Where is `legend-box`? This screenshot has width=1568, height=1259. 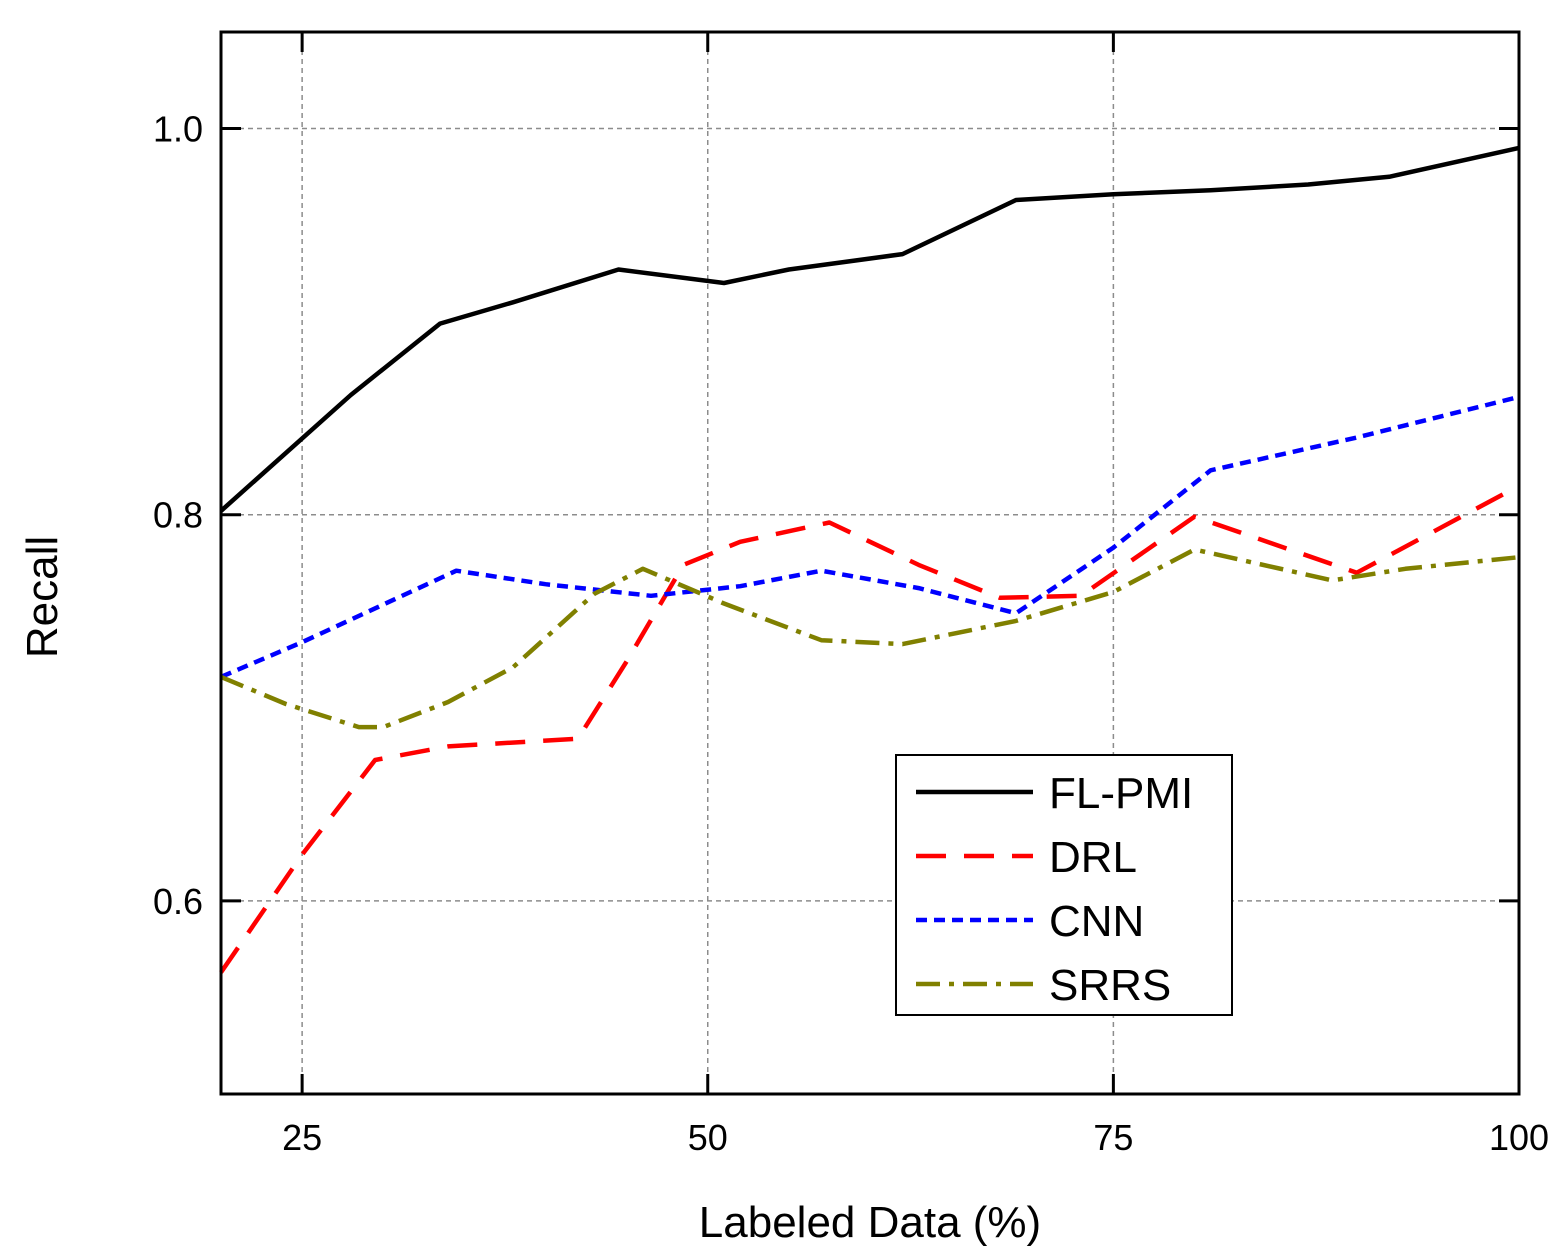 legend-box is located at coordinates (1064, 885).